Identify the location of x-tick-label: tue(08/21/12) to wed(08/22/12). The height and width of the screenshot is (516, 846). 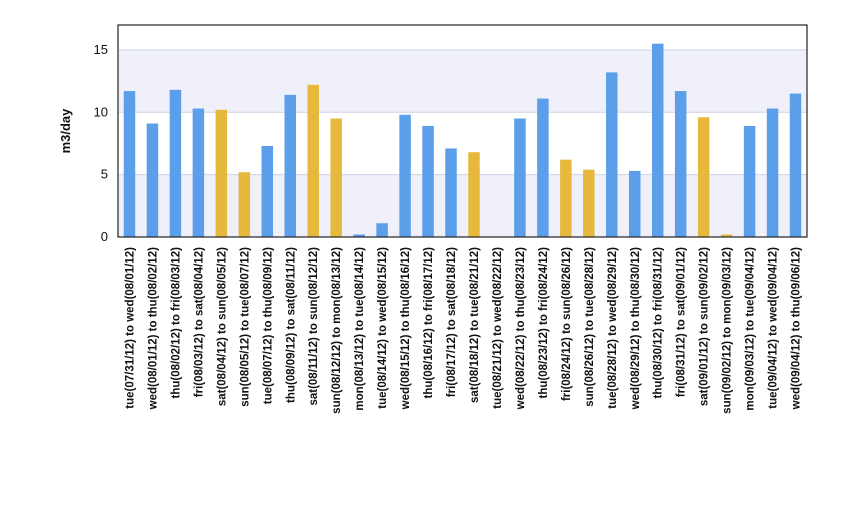
(498, 328).